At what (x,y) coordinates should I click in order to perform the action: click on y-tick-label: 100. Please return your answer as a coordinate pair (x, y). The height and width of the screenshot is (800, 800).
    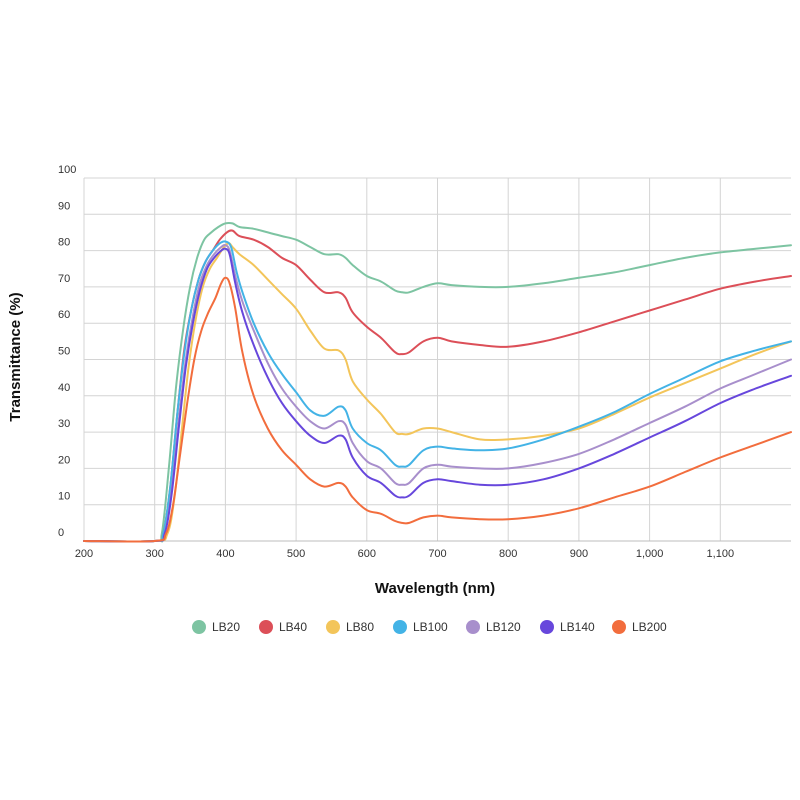
    Looking at the image, I should click on (67, 170).